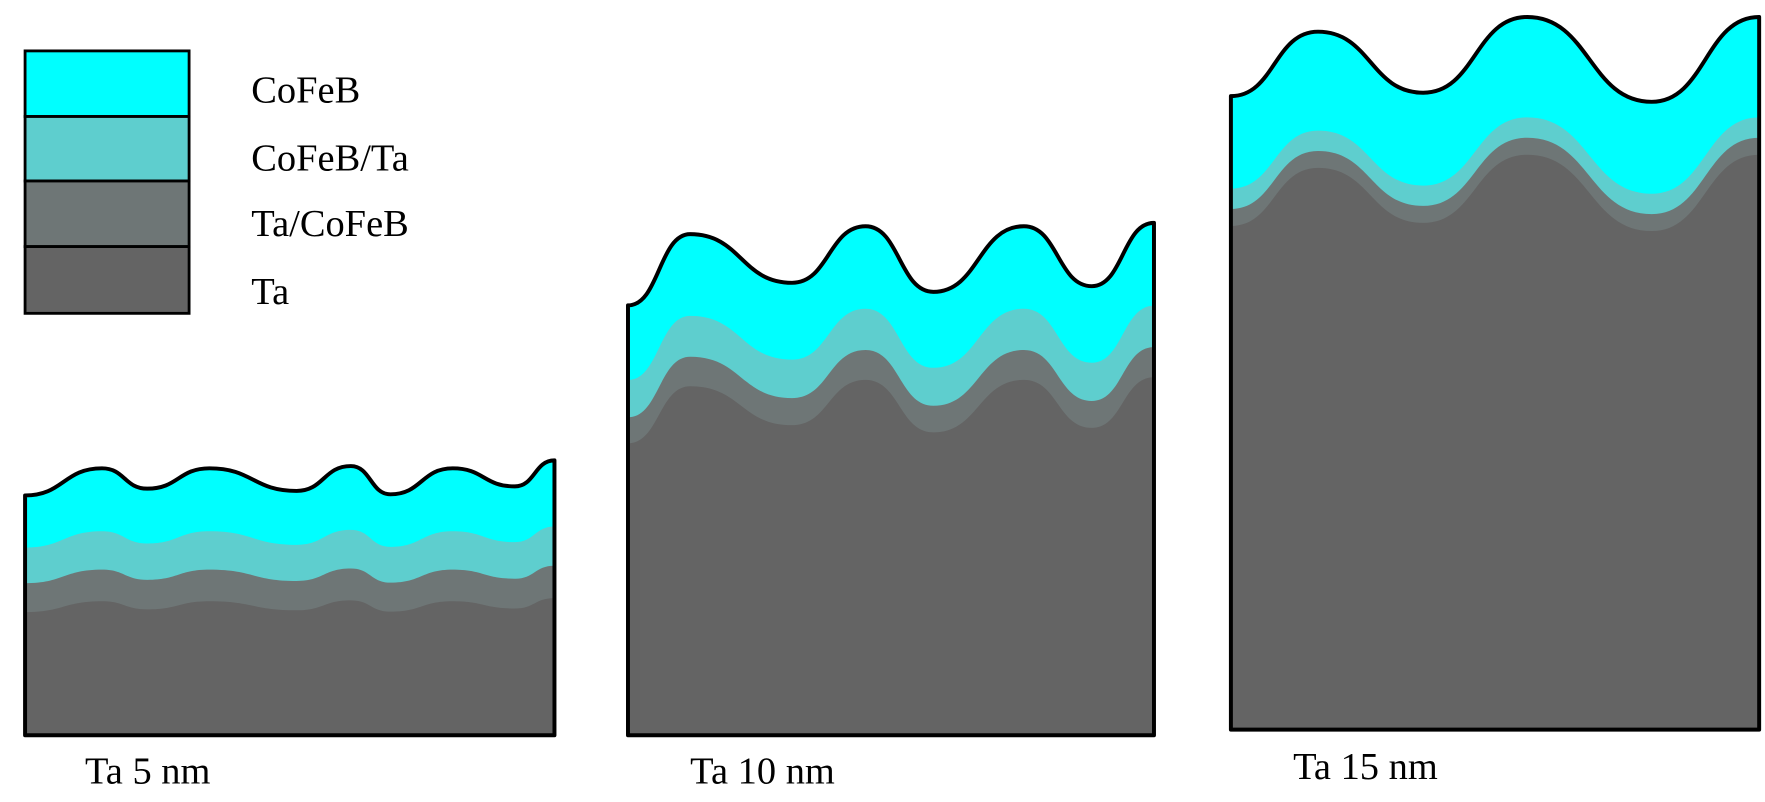 This screenshot has height=802, width=1765. What do you see at coordinates (216, 182) in the screenshot?
I see `legend: CoFeB CoFeB/Ta Ta/CoFeB Ta` at bounding box center [216, 182].